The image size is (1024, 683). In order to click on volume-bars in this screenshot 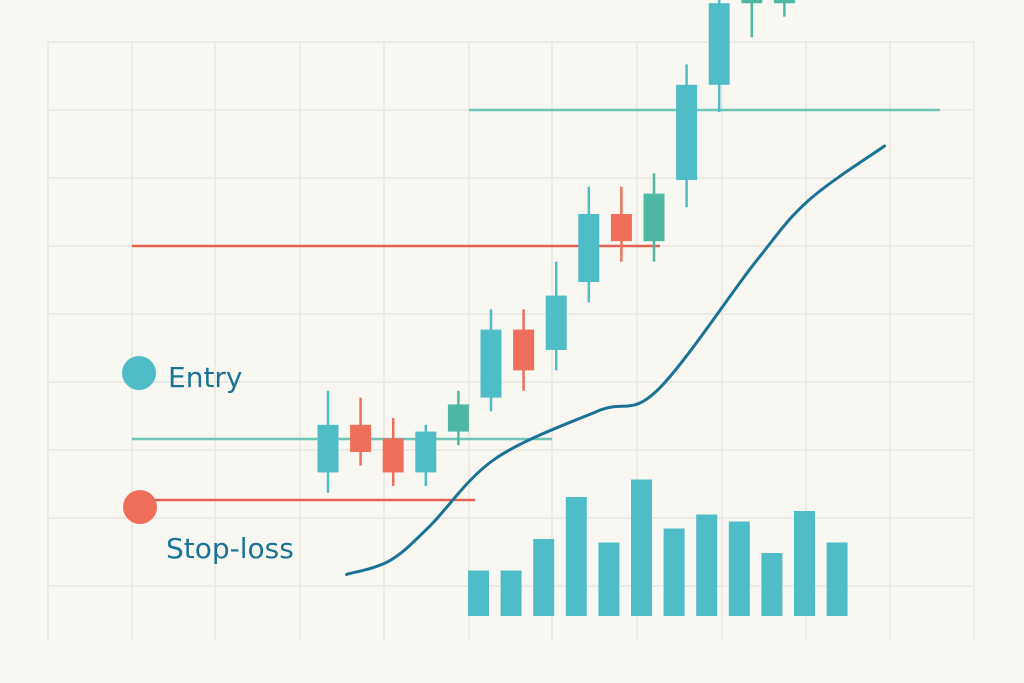, I will do `click(658, 547)`.